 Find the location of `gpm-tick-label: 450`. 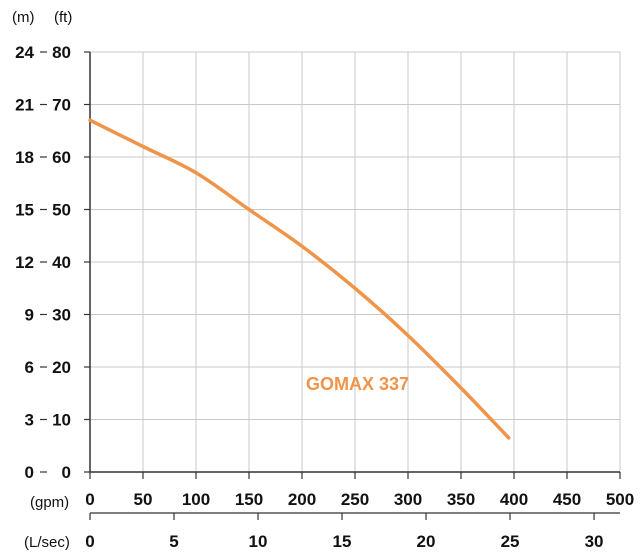

gpm-tick-label: 450 is located at coordinates (567, 499).